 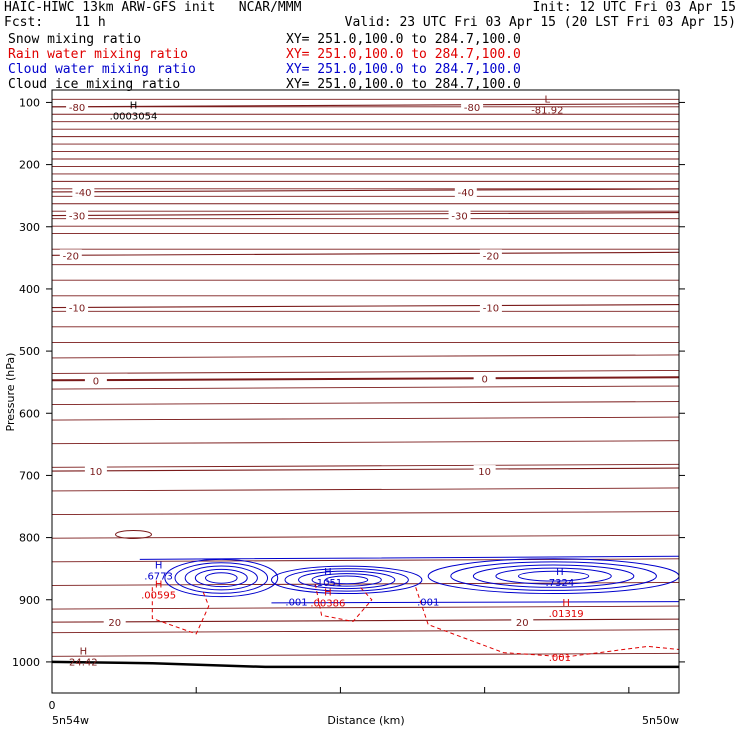 What do you see at coordinates (158, 595) in the screenshot?
I see `extremum-value: .00595` at bounding box center [158, 595].